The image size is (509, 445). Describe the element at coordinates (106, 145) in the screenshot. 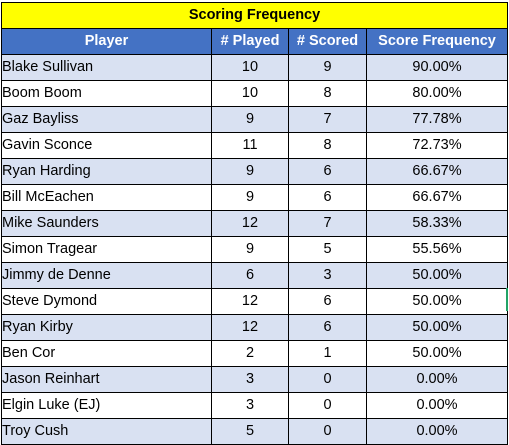

I see `player-cell: Gavin Sconce` at that location.